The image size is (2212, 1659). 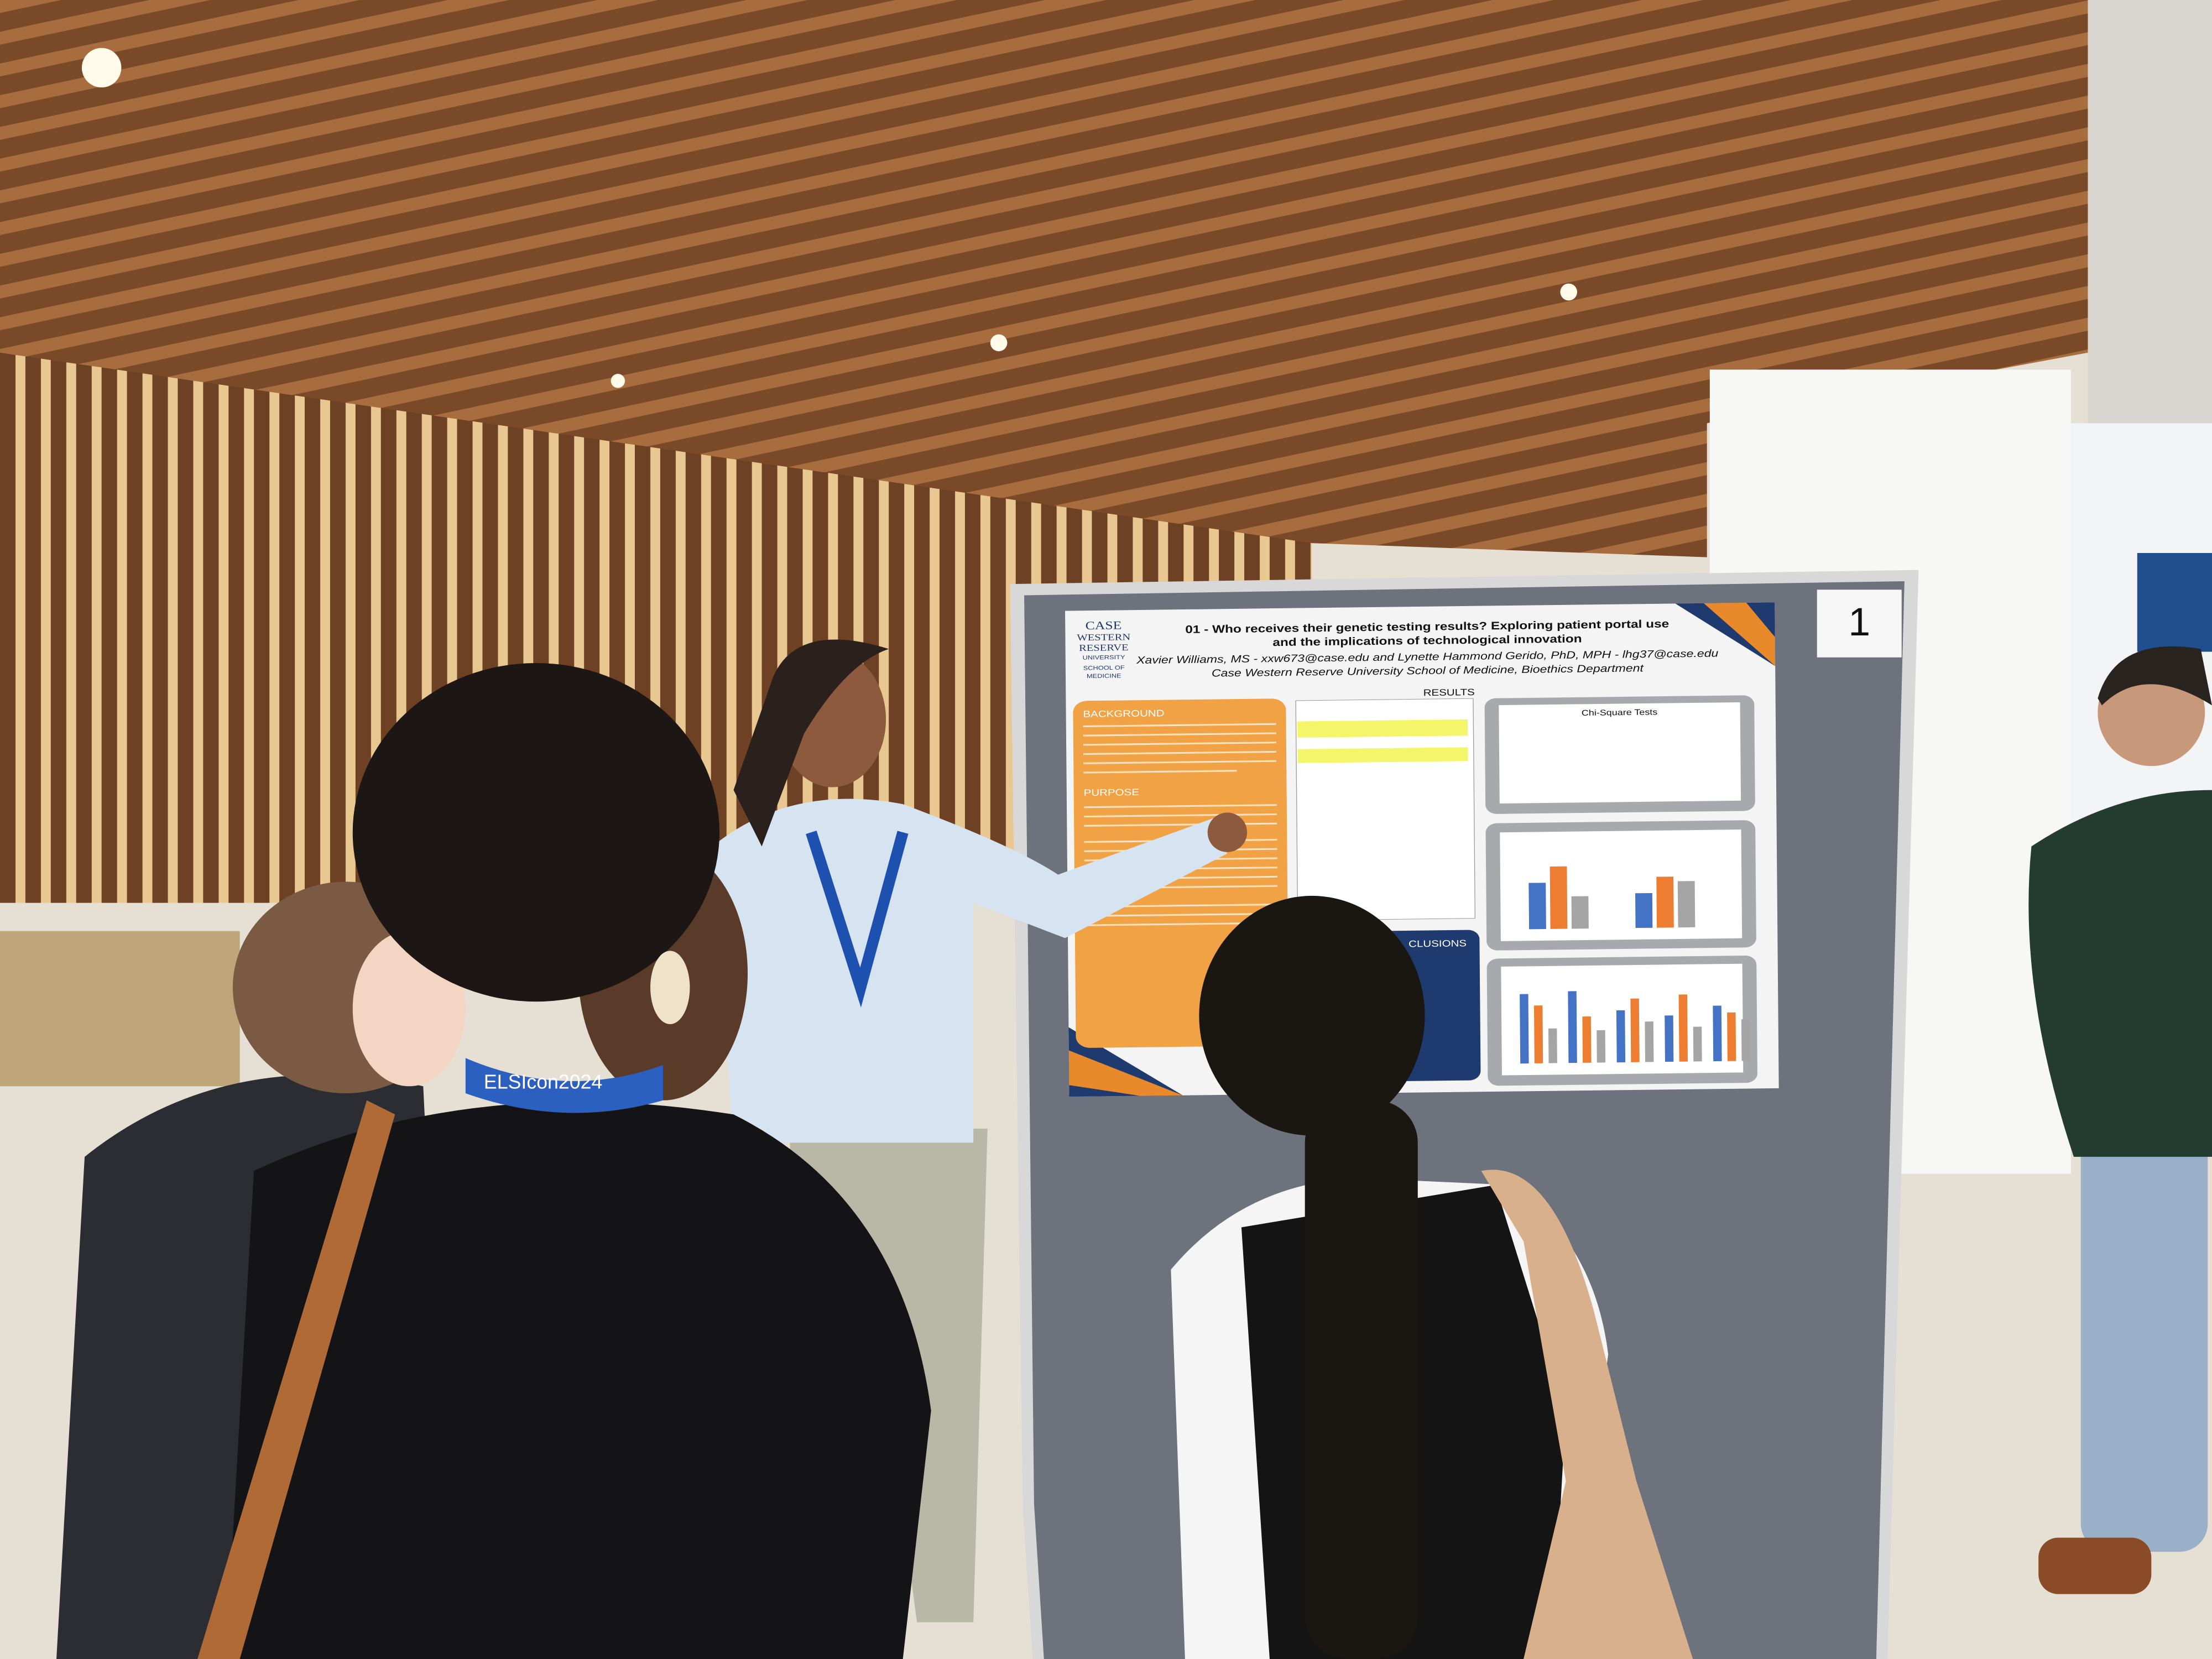 What do you see at coordinates (1620, 753) in the screenshot?
I see `chi-square-table` at bounding box center [1620, 753].